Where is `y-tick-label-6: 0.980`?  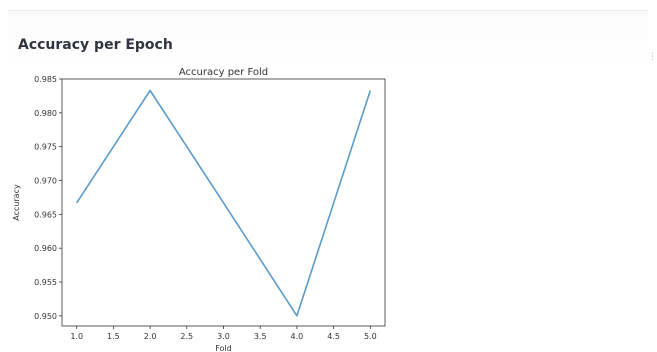
y-tick-label-6: 0.980 is located at coordinates (45, 113).